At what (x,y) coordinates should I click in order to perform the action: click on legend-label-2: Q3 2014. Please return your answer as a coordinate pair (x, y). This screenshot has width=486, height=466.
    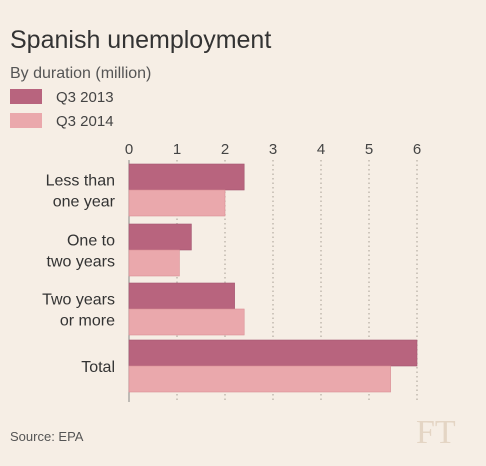
    Looking at the image, I should click on (85, 121).